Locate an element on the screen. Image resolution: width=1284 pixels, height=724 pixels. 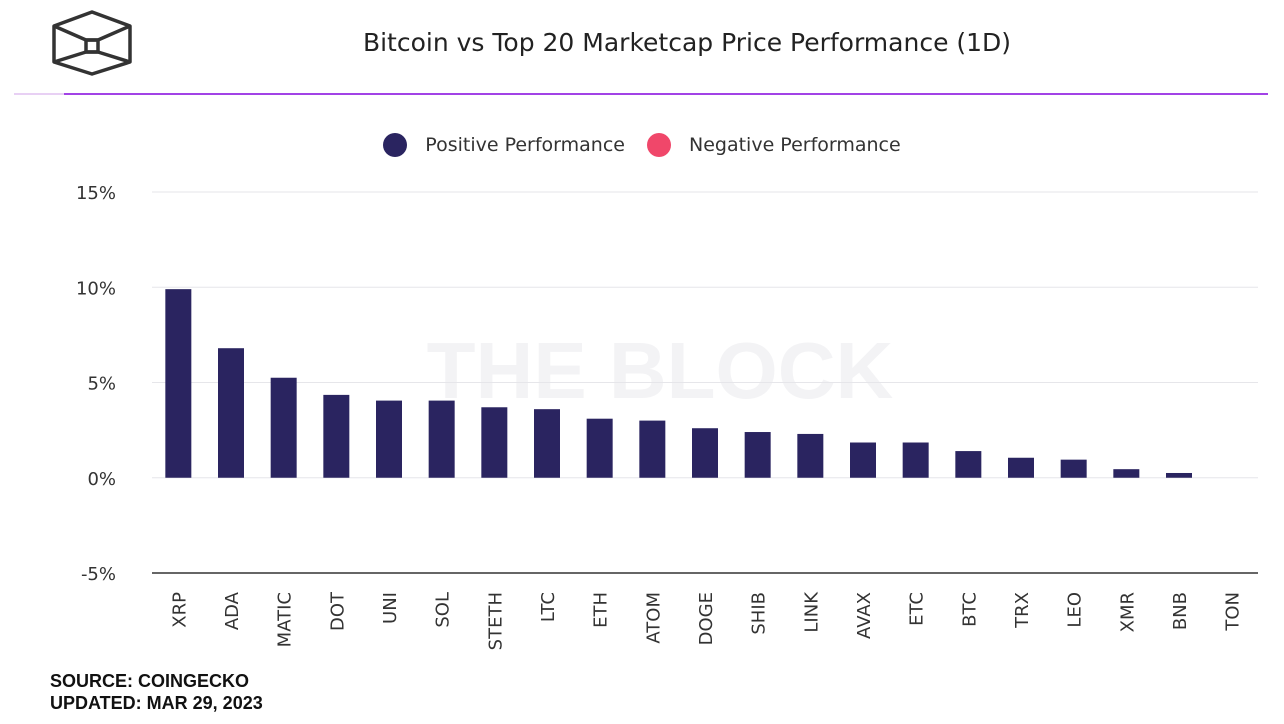
legend-negative-label: Negative Performance is located at coordinates (794, 145).